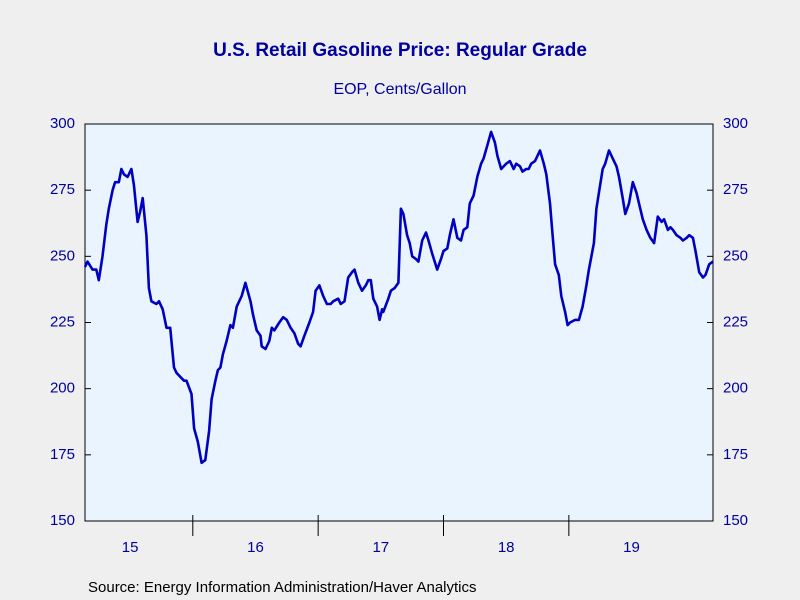  What do you see at coordinates (62, 321) in the screenshot?
I see `y-tick-label: 225` at bounding box center [62, 321].